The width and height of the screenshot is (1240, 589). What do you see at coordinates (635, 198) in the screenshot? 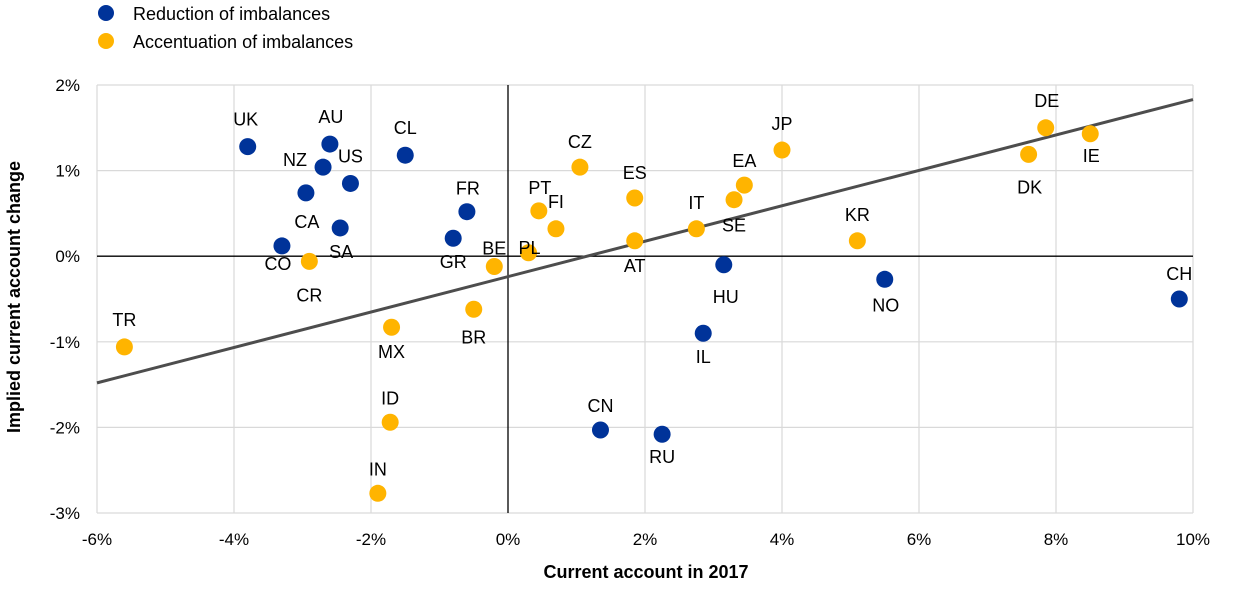
I see `point-es` at bounding box center [635, 198].